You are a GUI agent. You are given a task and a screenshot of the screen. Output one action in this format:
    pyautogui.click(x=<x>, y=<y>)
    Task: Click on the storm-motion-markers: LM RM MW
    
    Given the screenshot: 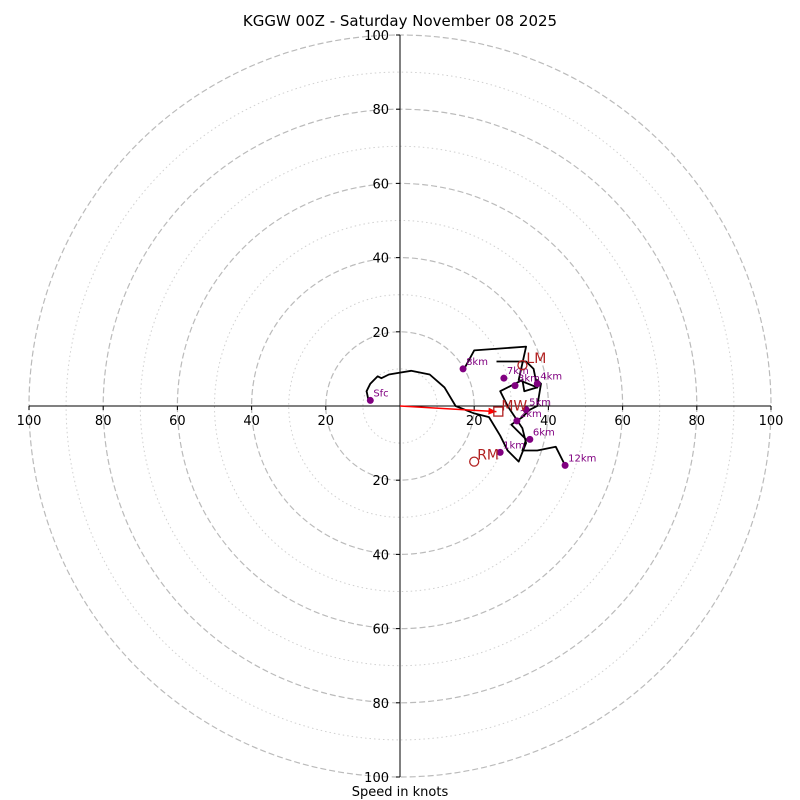 What is the action you would take?
    pyautogui.click(x=507, y=409)
    